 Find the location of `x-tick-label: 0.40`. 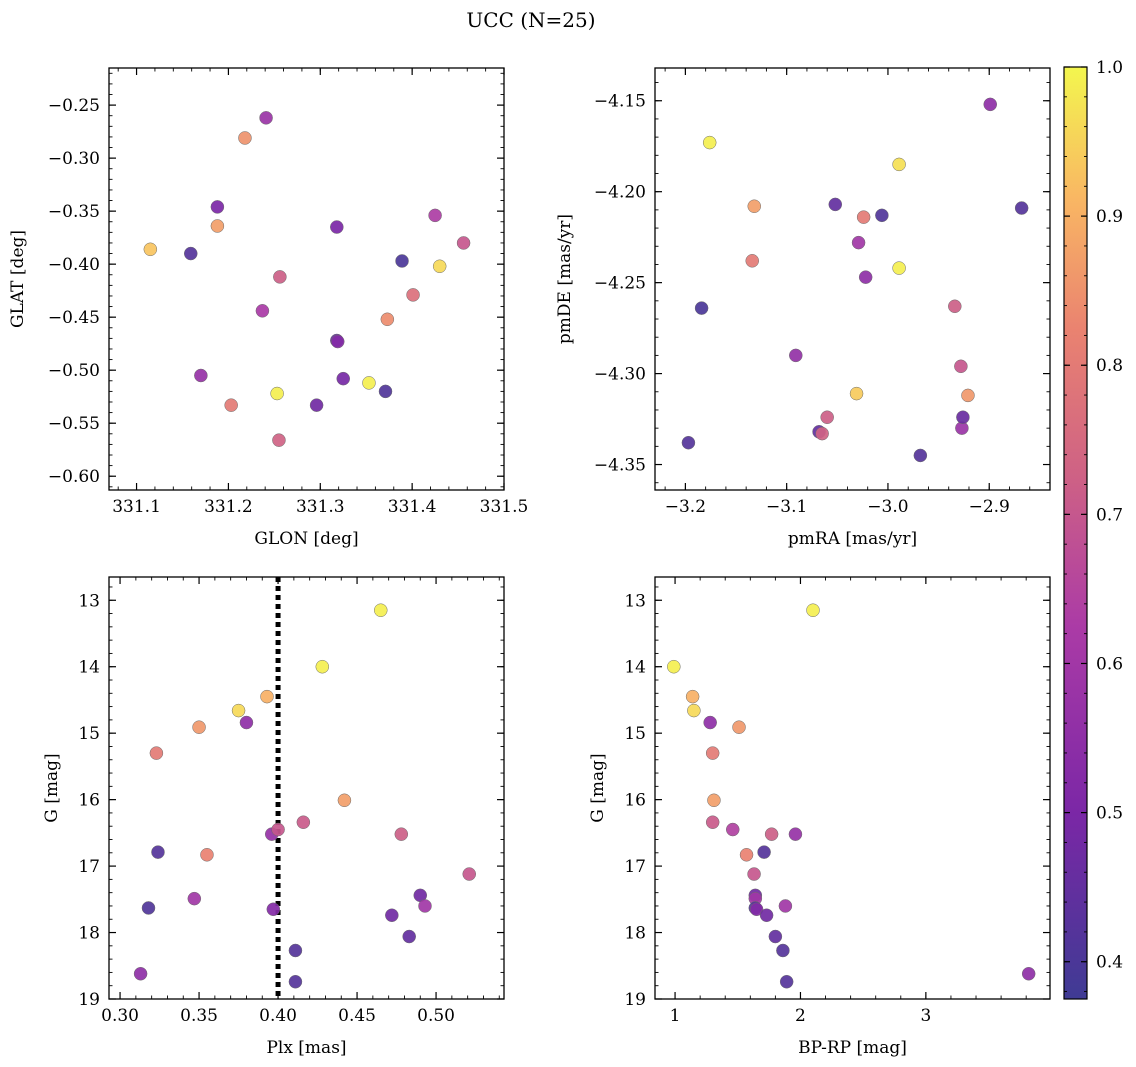

x-tick-label: 0.40 is located at coordinates (278, 1016).